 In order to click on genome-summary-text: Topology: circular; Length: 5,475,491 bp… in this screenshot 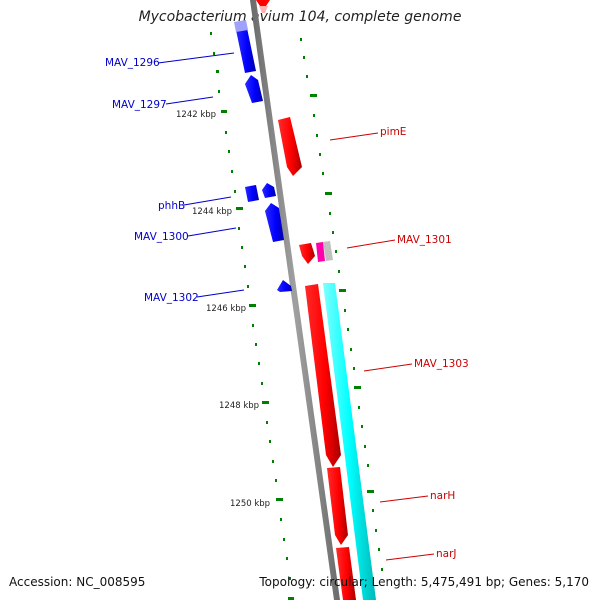, I will do `click(424, 582)`.